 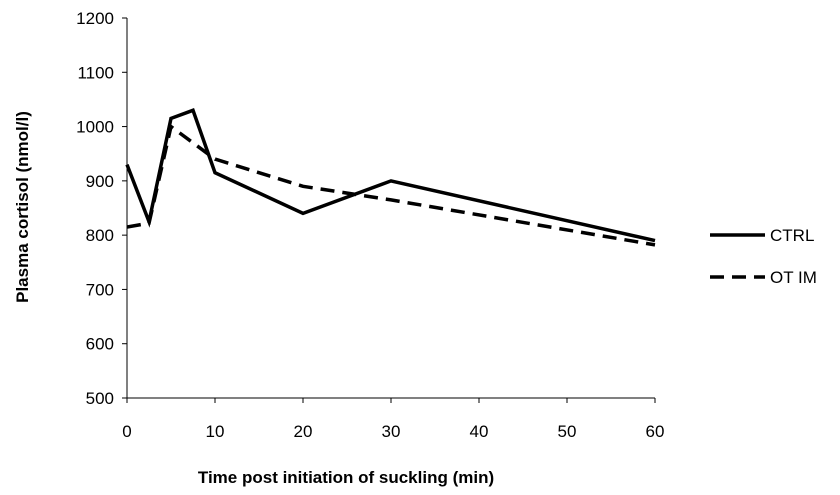 I want to click on legend: CTRL OT IM, so click(x=763, y=256).